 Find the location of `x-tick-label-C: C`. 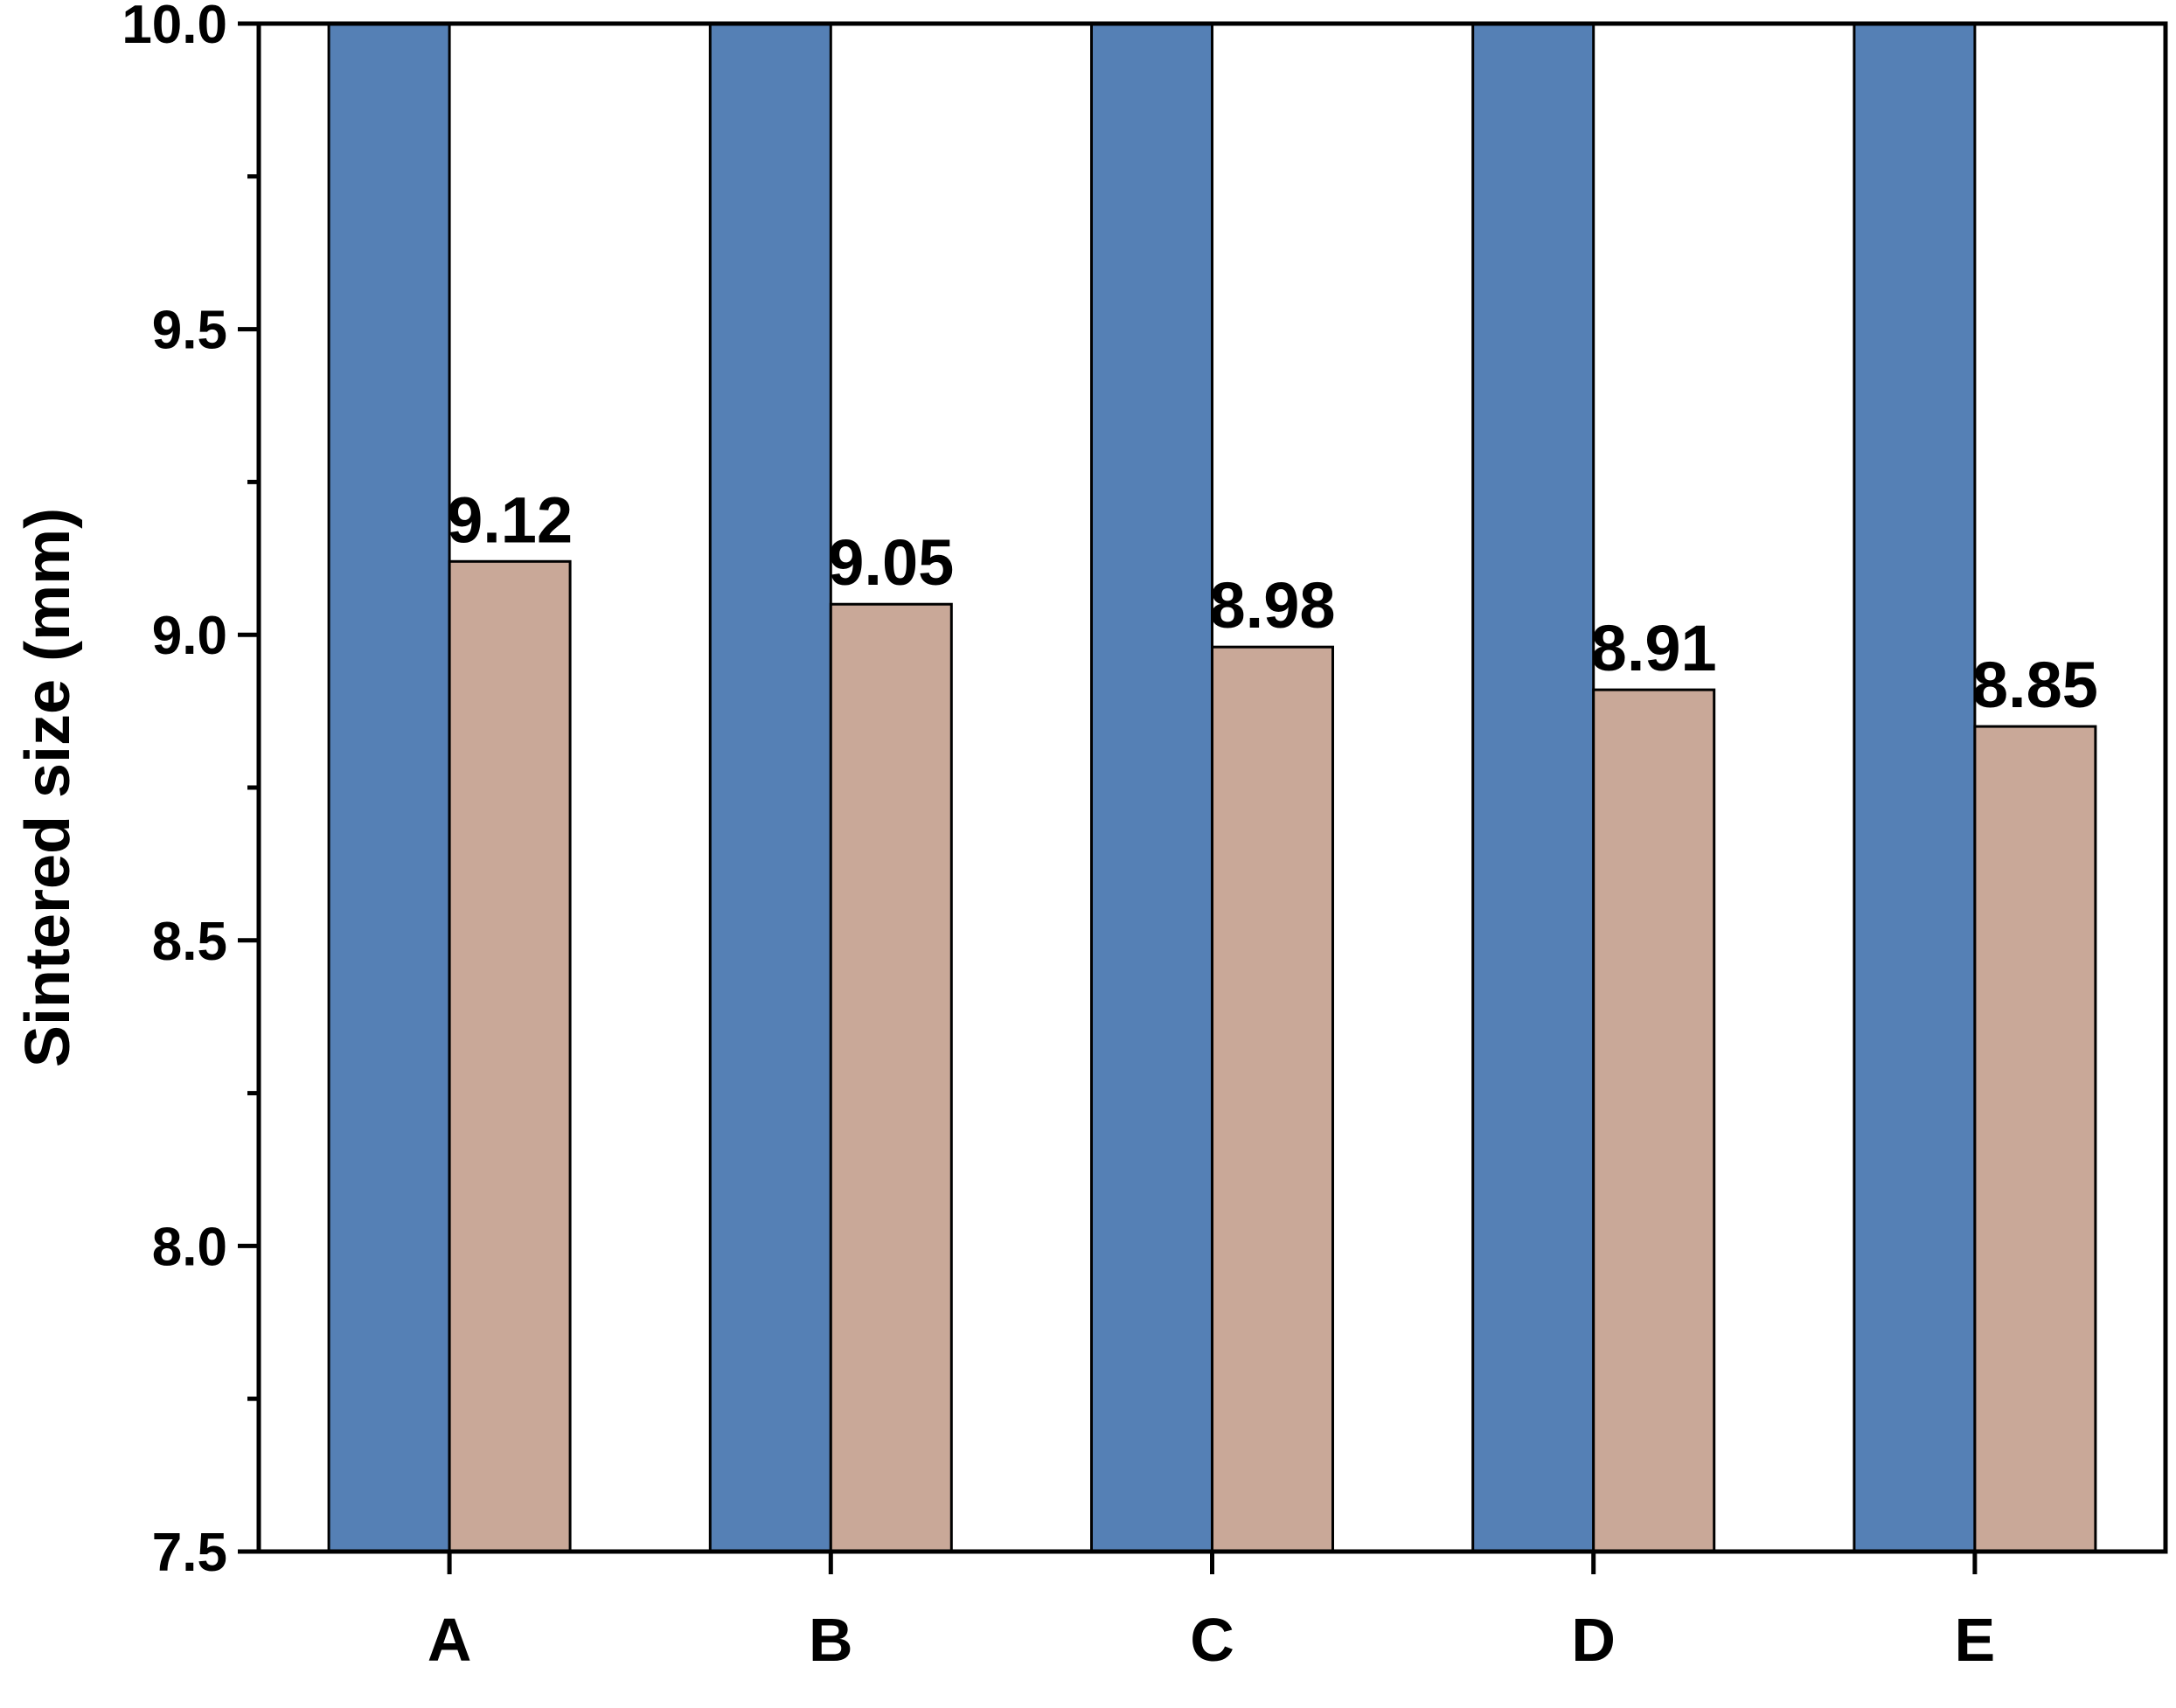

x-tick-label-C: C is located at coordinates (1212, 1640).